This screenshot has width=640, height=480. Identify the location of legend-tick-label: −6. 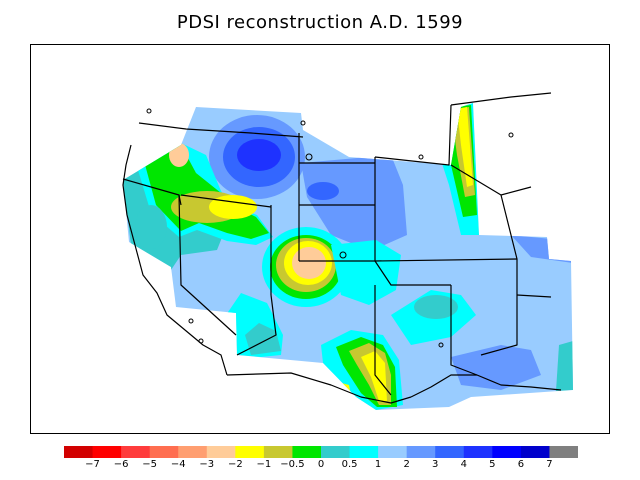
(121, 464).